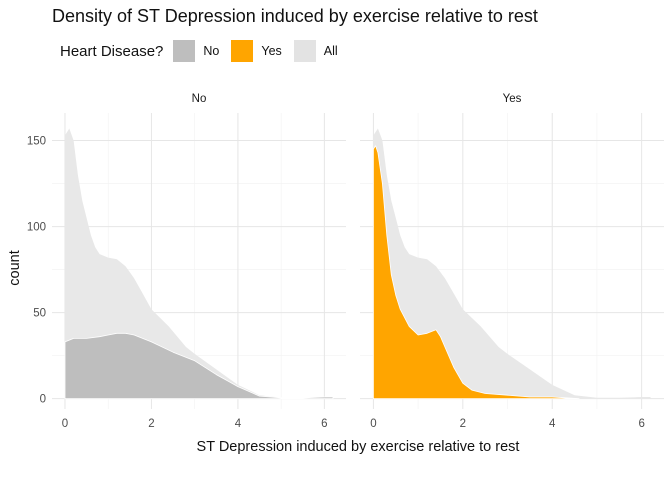 The height and width of the screenshot is (480, 672). What do you see at coordinates (39, 314) in the screenshot?
I see `y-tick-label: 50` at bounding box center [39, 314].